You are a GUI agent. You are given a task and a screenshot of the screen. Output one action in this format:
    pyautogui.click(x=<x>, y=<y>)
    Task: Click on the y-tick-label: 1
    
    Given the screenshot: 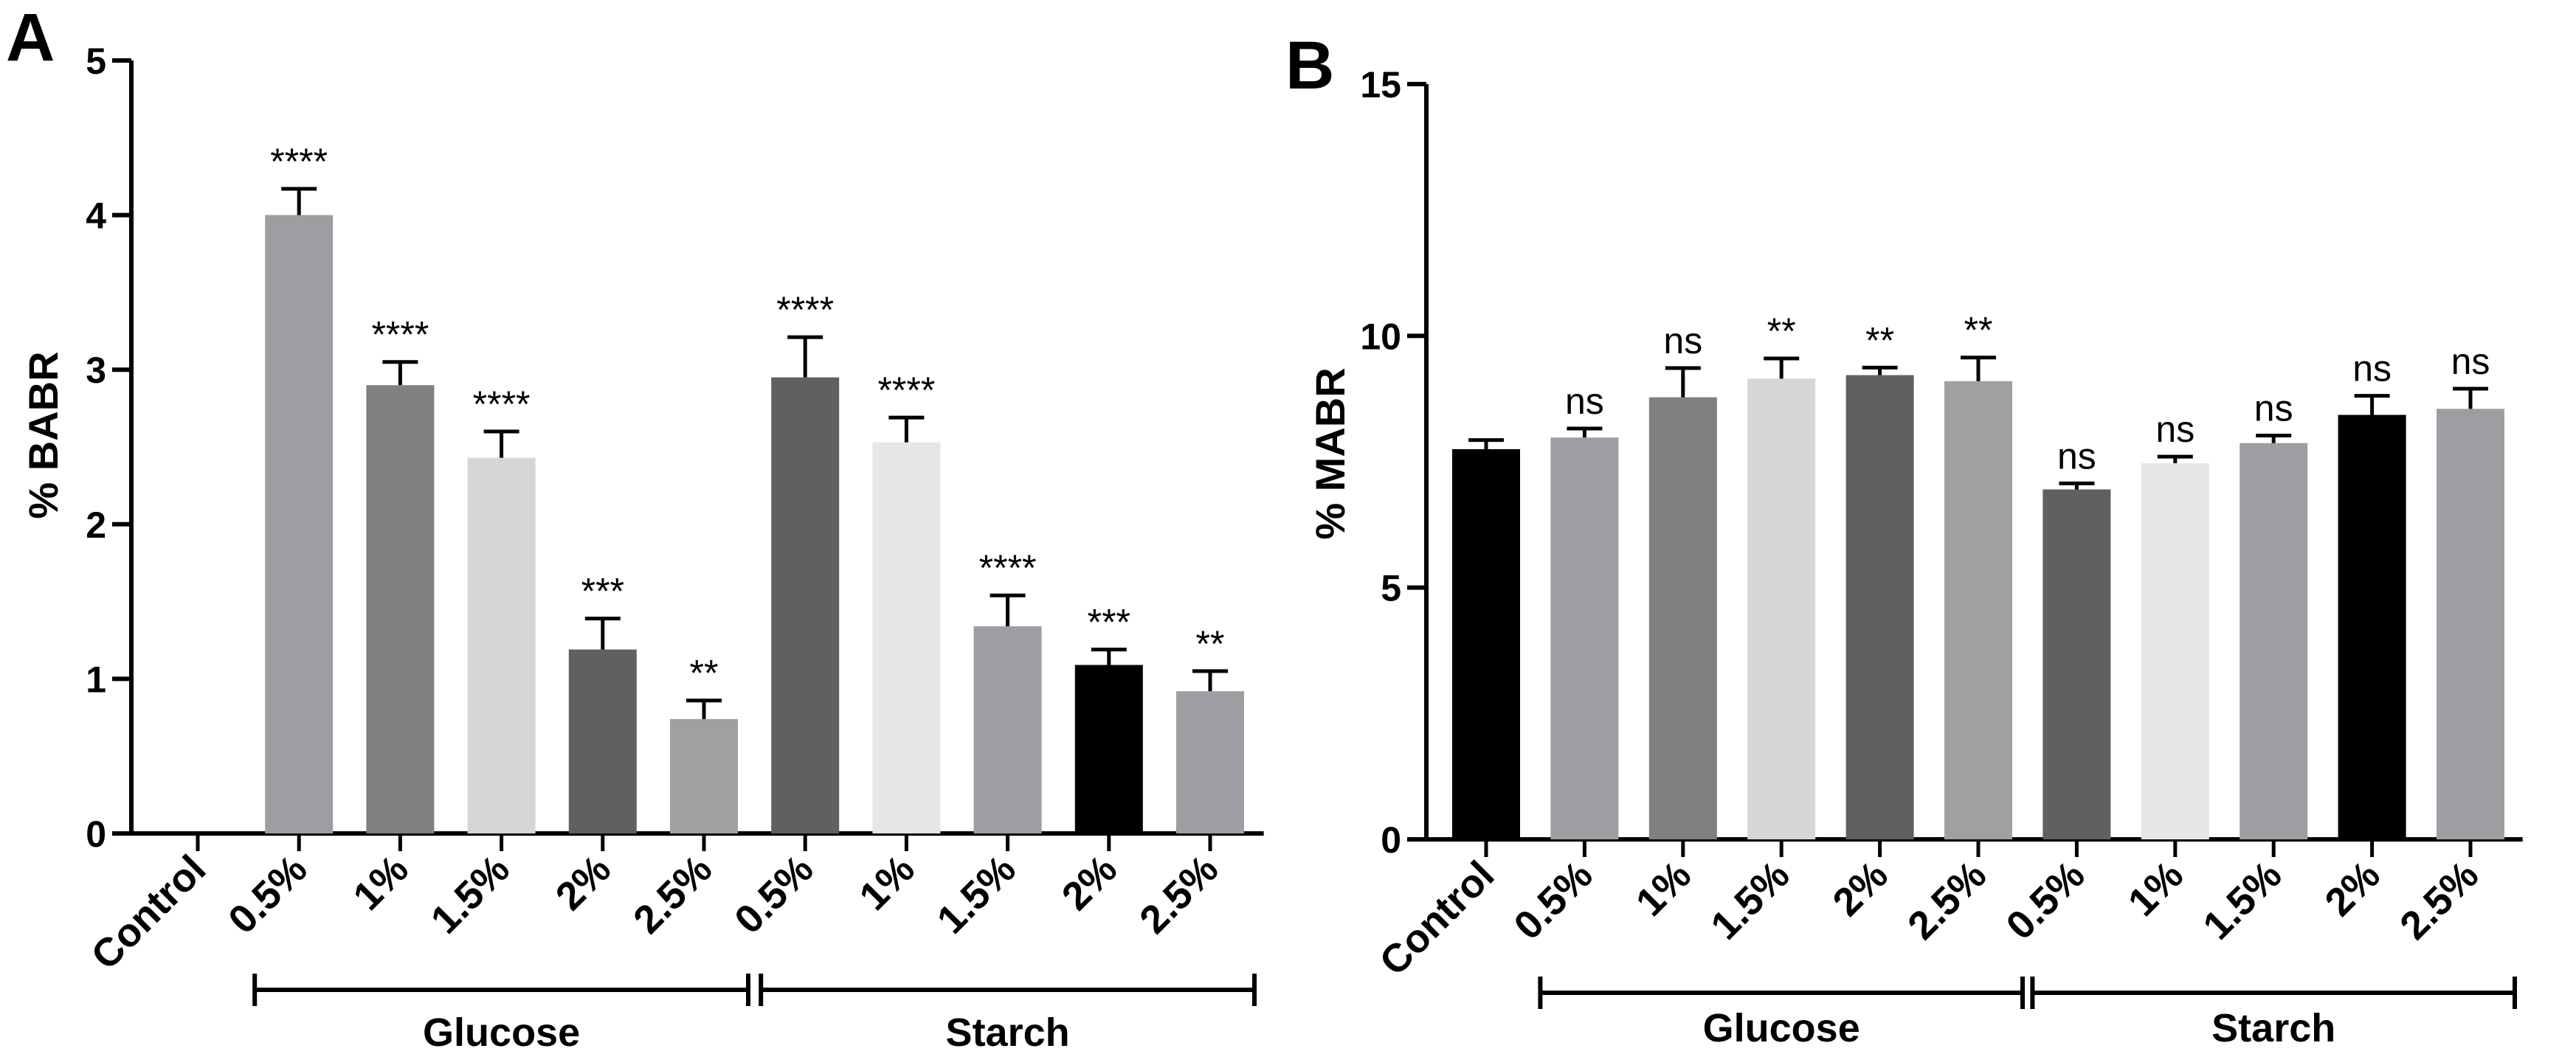 What is the action you would take?
    pyautogui.click(x=96, y=679)
    